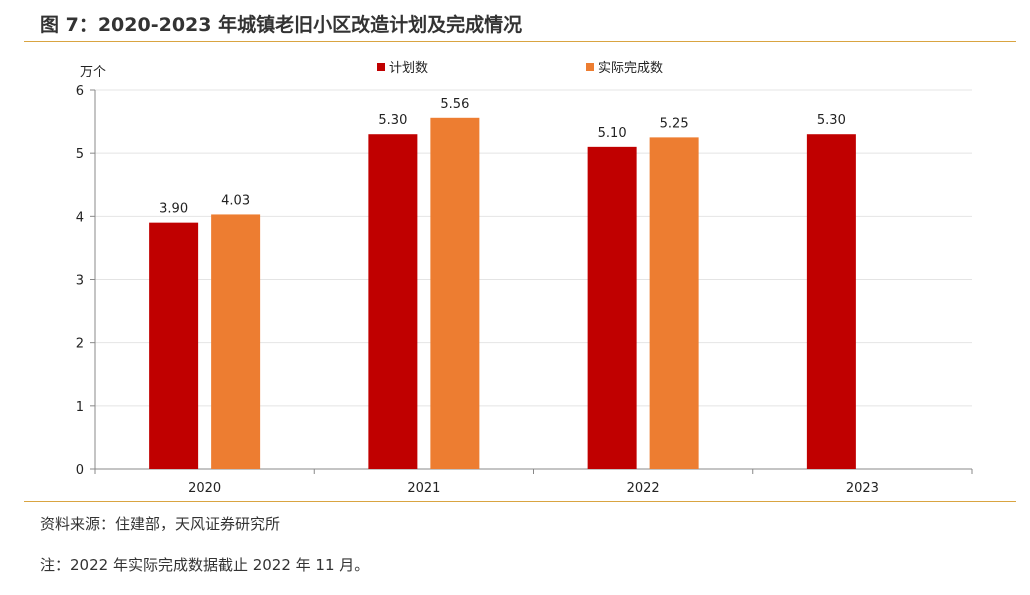 The image size is (1030, 595). I want to click on data-label: 4.03, so click(235, 200).